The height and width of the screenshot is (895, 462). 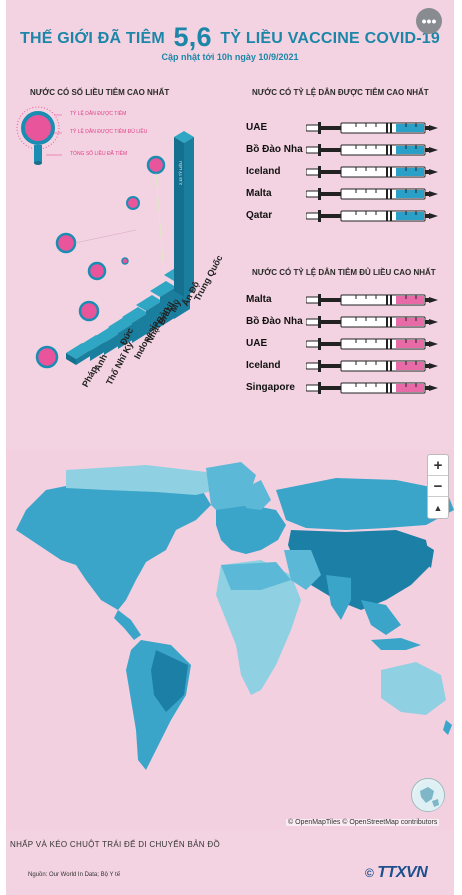 I want to click on asia, so click(x=359, y=570).